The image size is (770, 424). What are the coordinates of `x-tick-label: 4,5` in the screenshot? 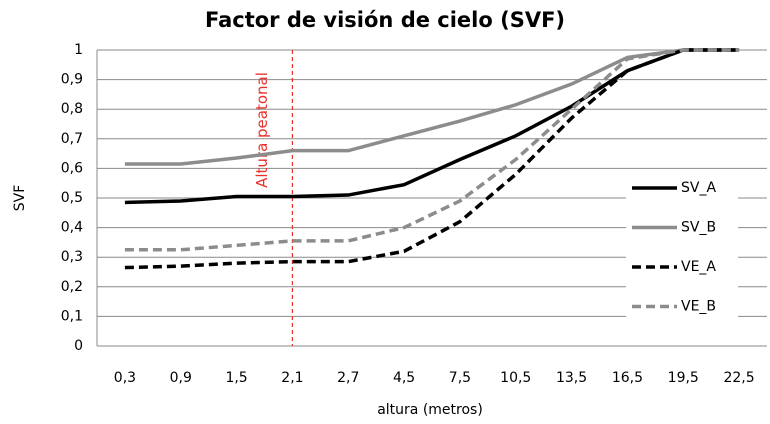 It's located at (404, 378).